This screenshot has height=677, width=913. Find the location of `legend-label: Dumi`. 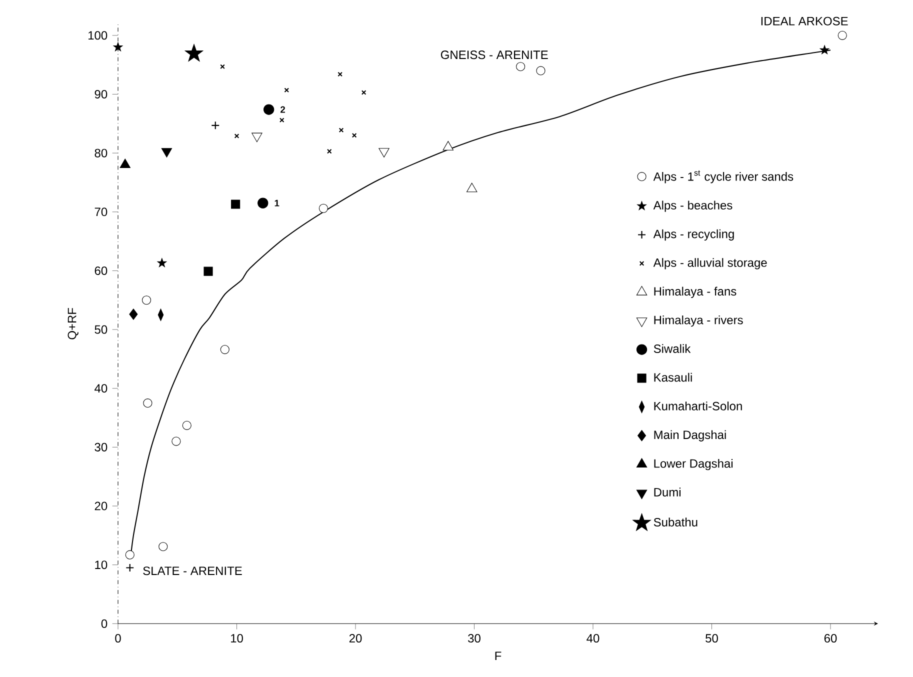

legend-label: Dumi is located at coordinates (667, 492).